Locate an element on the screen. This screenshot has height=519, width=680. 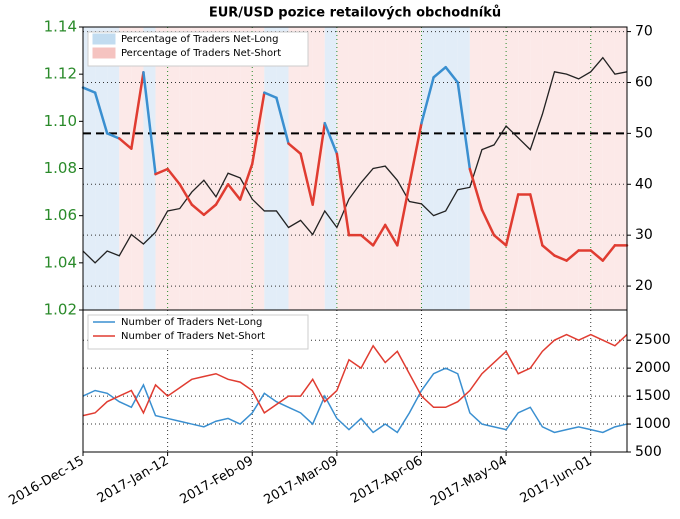
y2-tick-label: 70 is located at coordinates (644, 32).